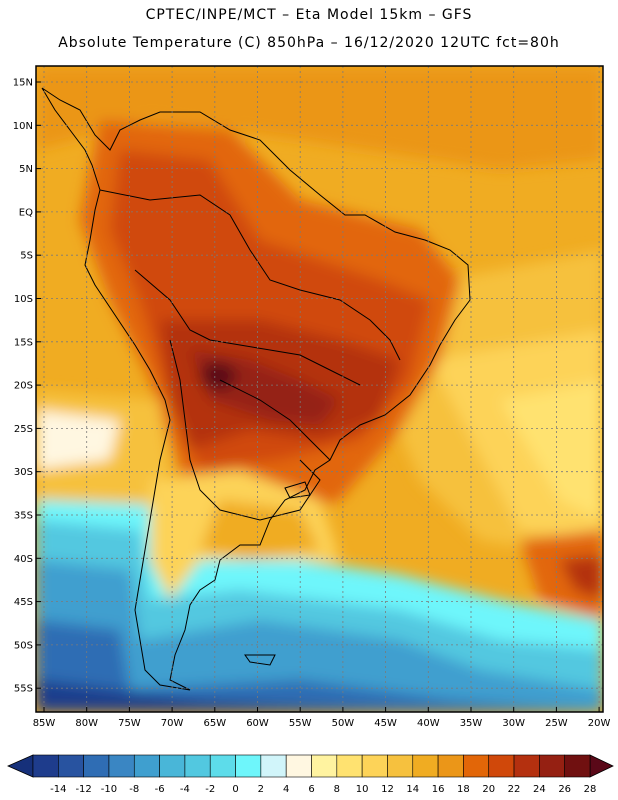  I want to click on colorbar-label: -4, so click(185, 789).